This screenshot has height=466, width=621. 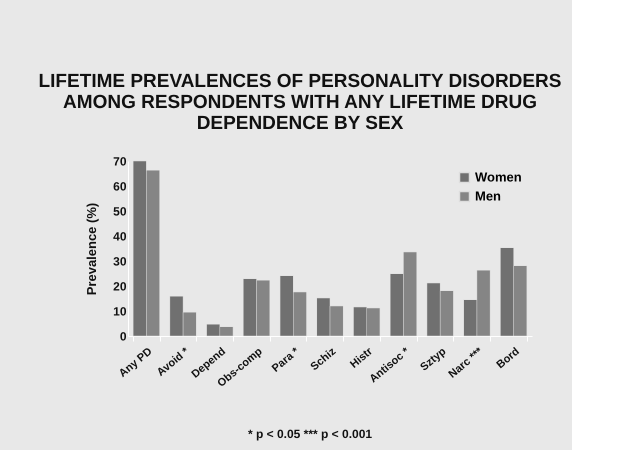 I want to click on y-axis-title: Prevalence (%), so click(x=92, y=249).